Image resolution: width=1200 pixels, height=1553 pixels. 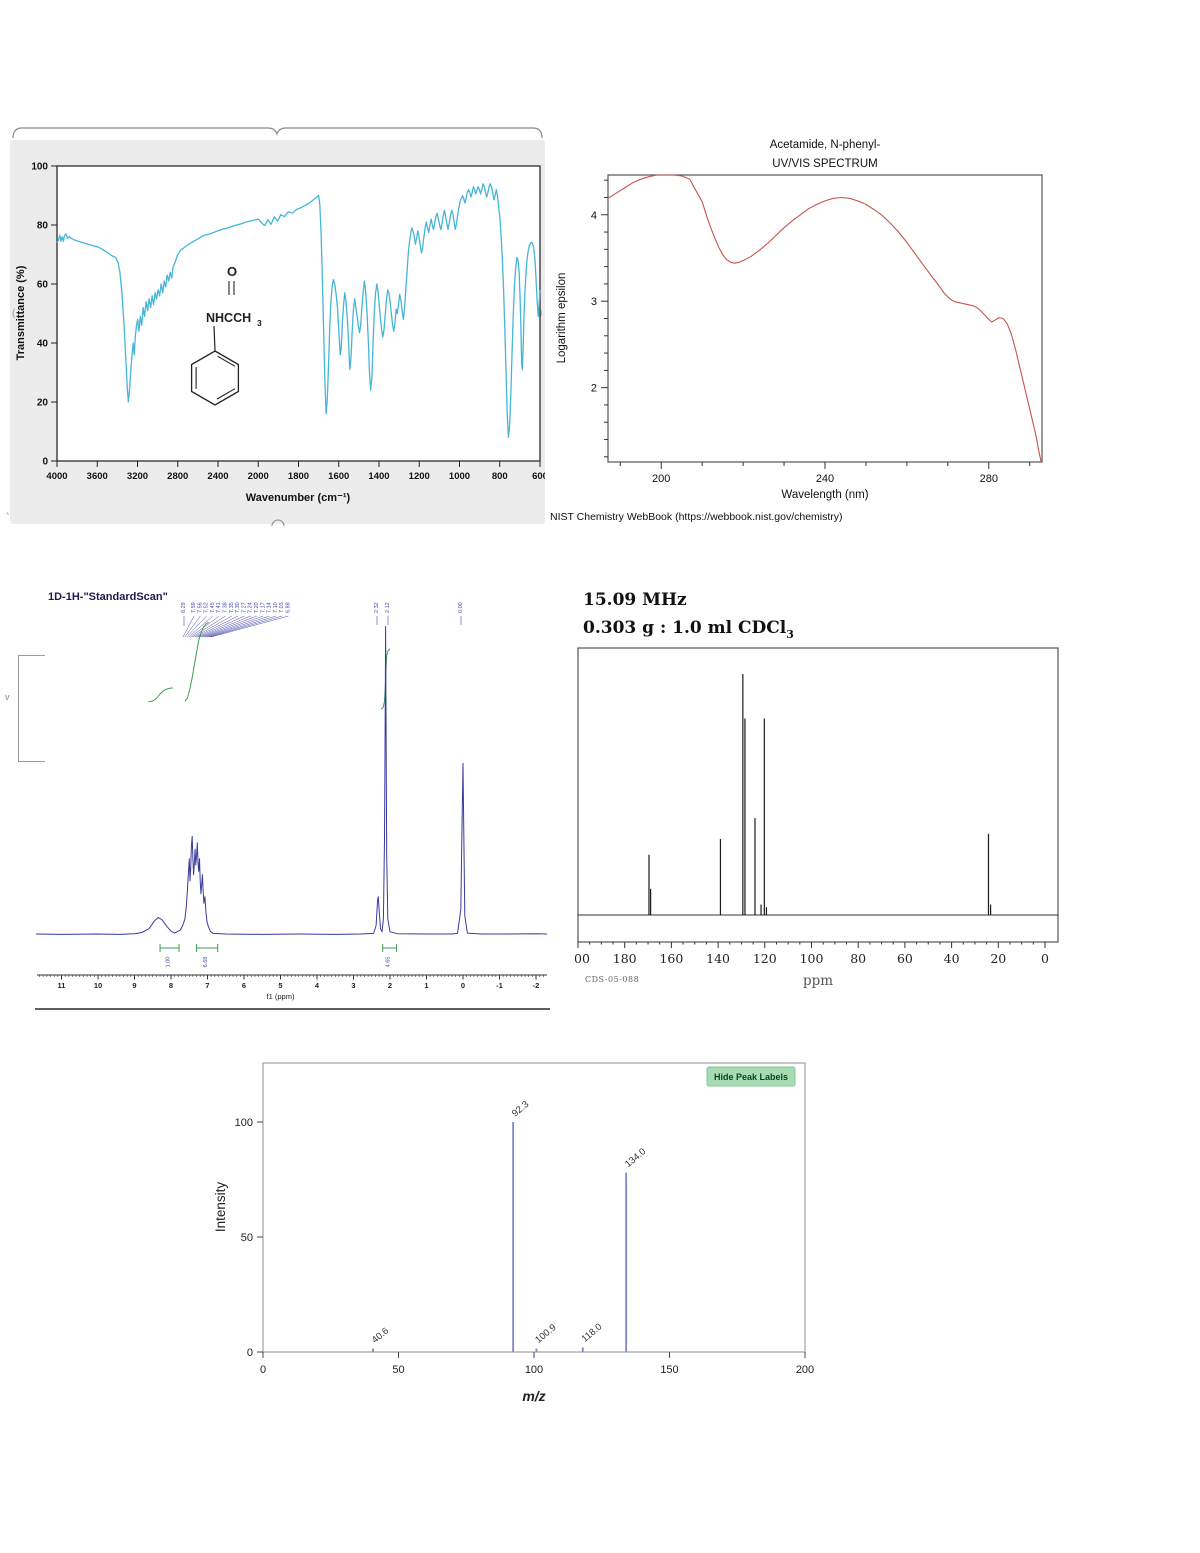 I want to click on peak-shift-label: 7.56, so click(x=200, y=607).